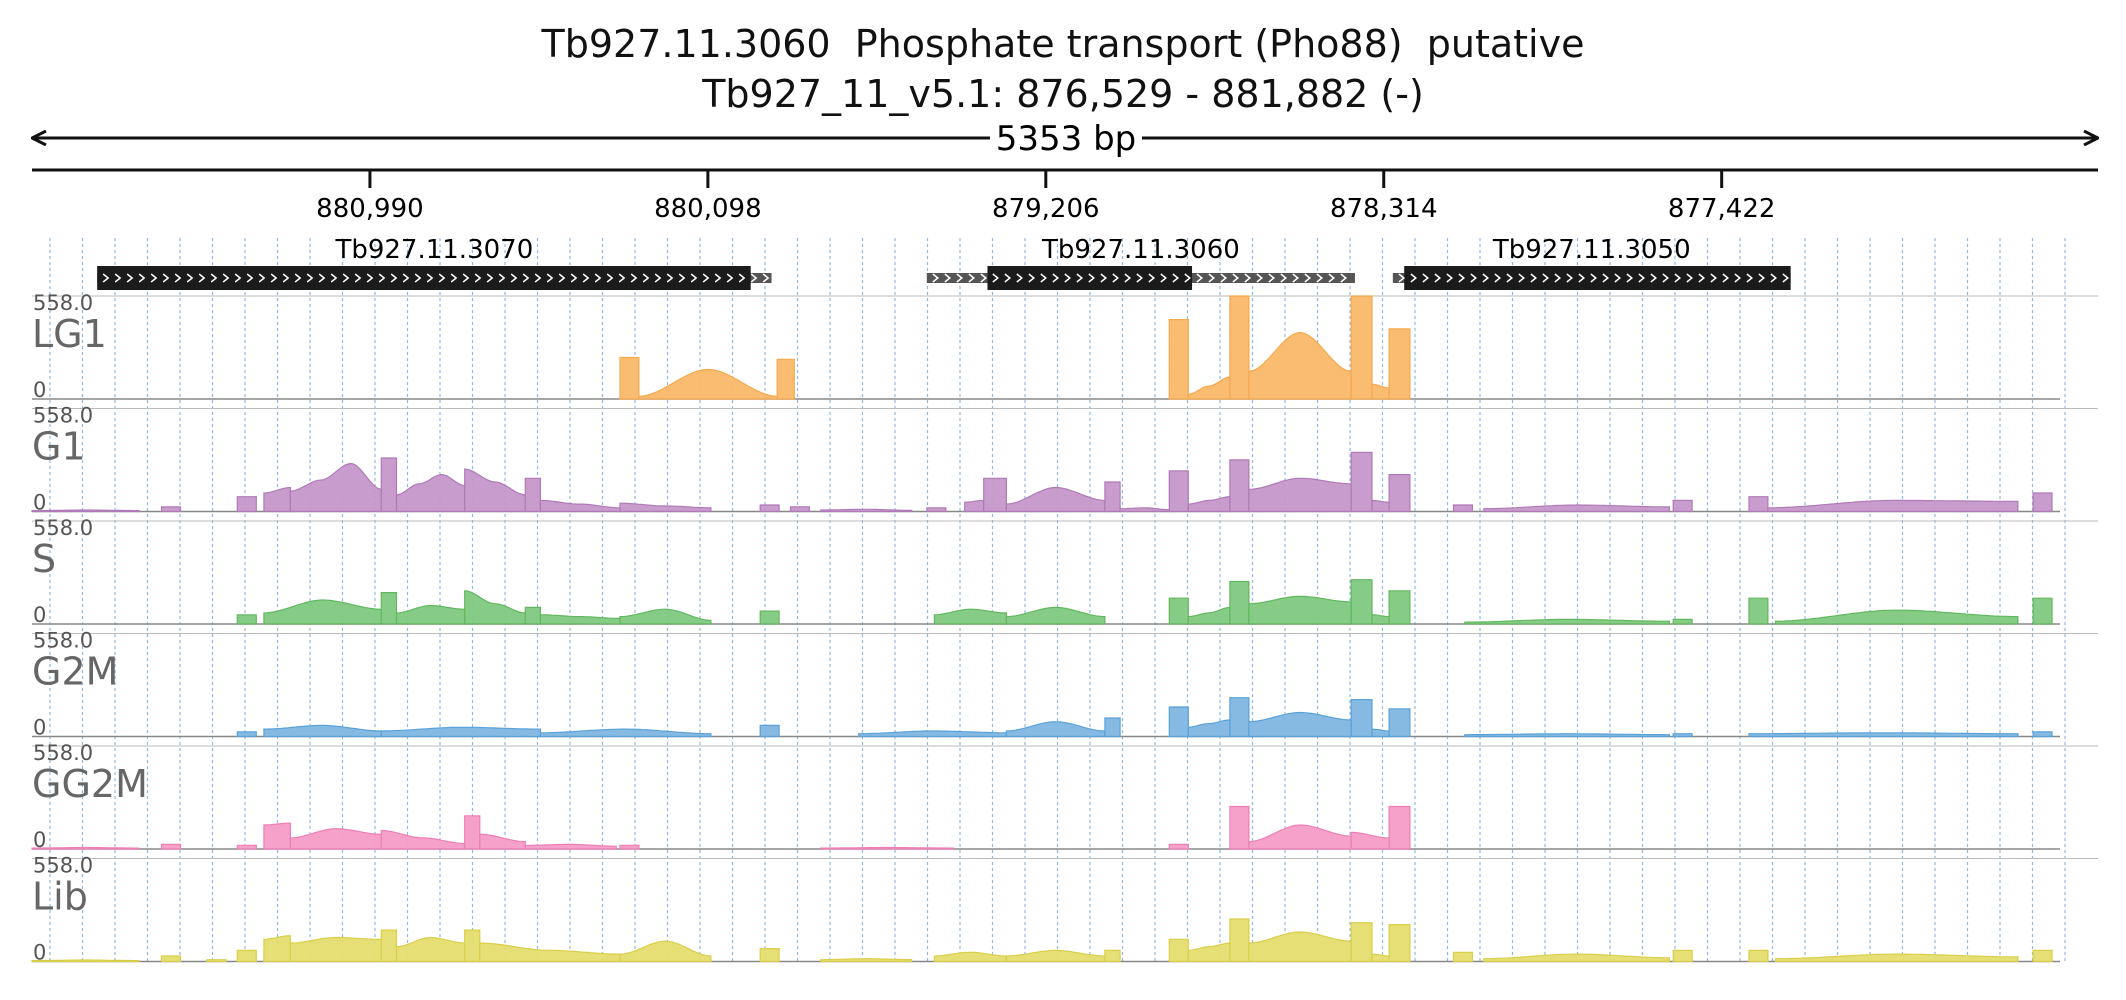 This screenshot has height=1000, width=2126. Describe the element at coordinates (708, 209) in the screenshot. I see `tick-label: 880,098` at that location.